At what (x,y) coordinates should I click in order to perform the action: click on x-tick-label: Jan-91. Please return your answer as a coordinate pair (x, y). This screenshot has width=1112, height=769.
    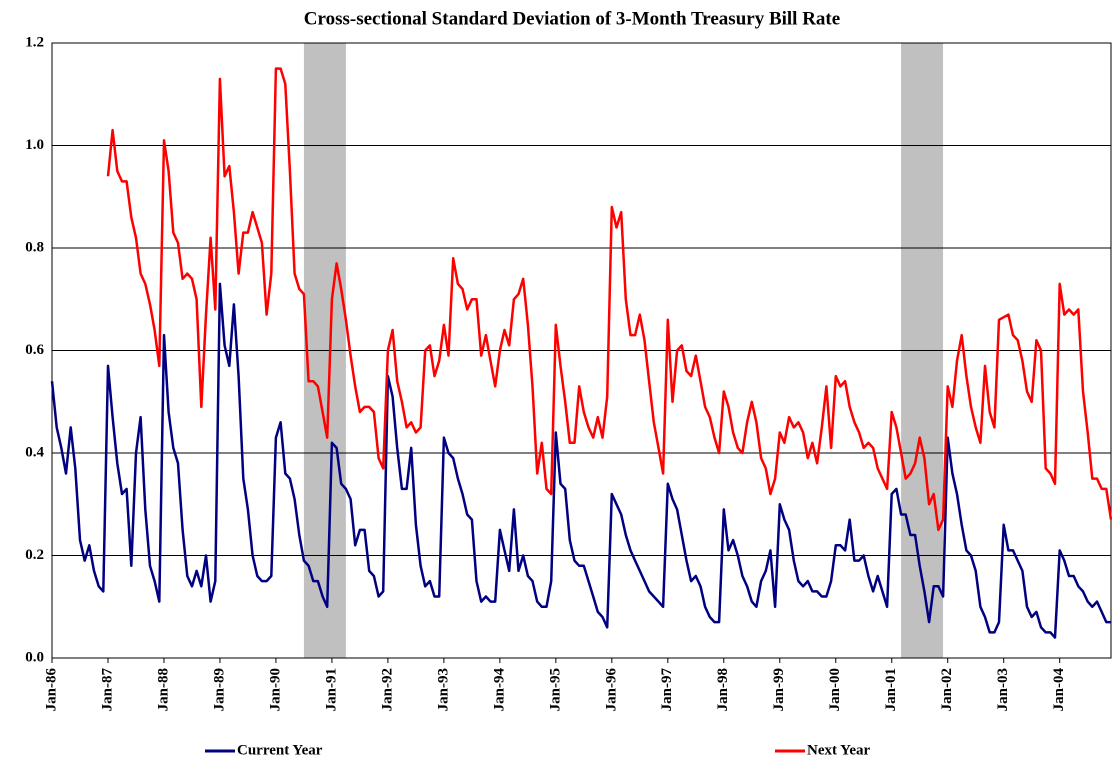
    Looking at the image, I should click on (331, 689).